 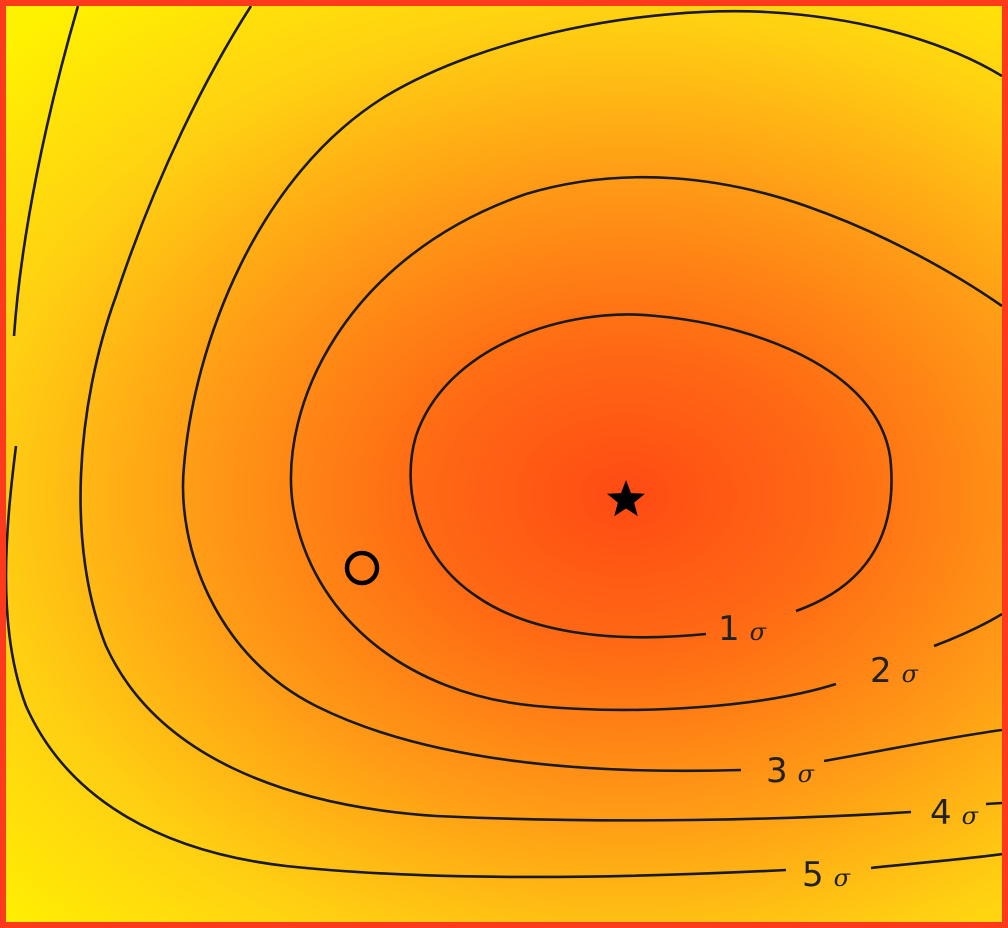 I want to click on circle-marker, so click(x=362, y=568).